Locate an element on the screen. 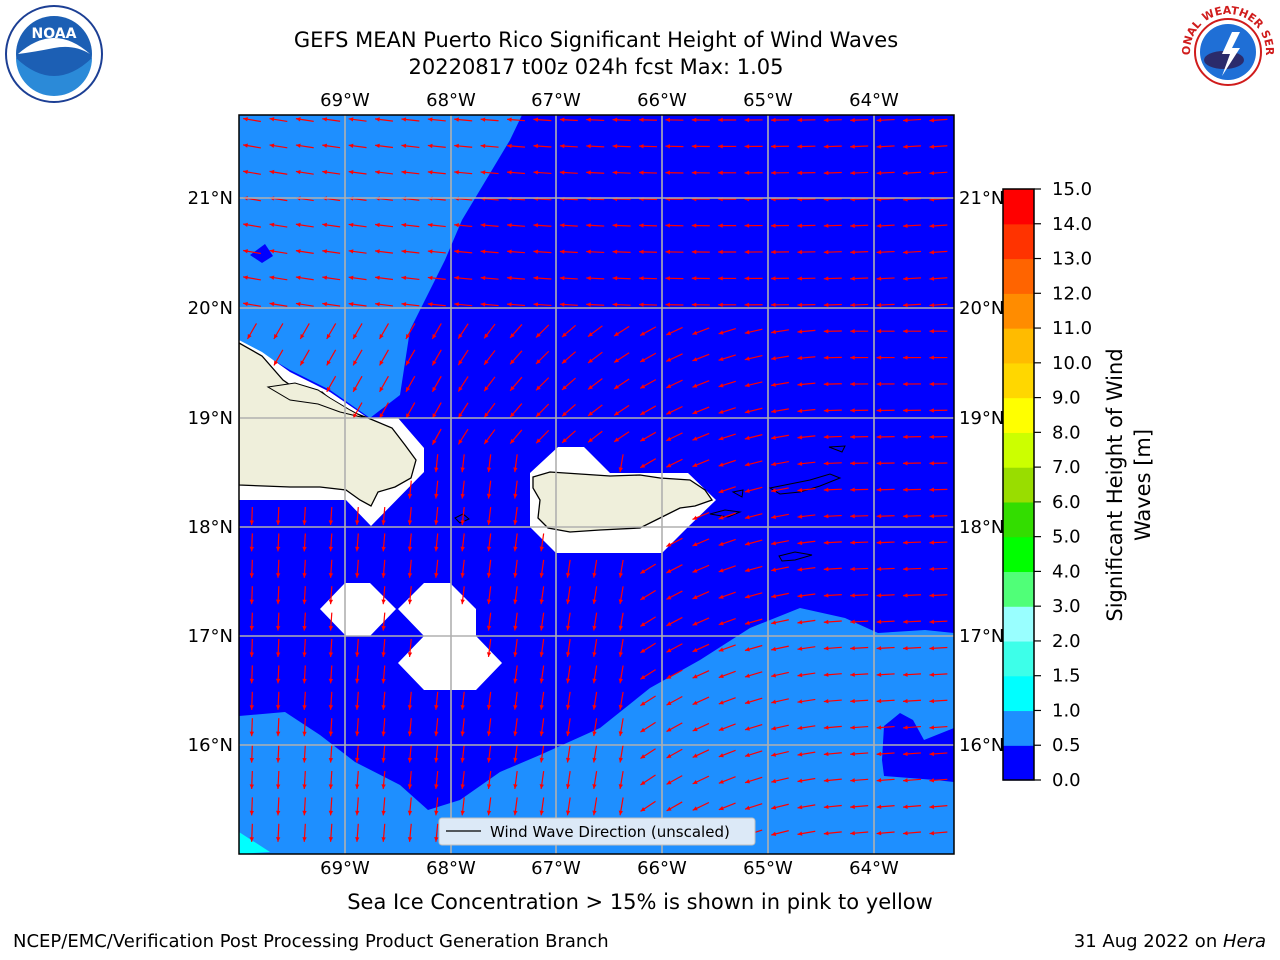 Image resolution: width=1280 pixels, height=960 pixels. lat-label-left: 17°N is located at coordinates (210, 636).